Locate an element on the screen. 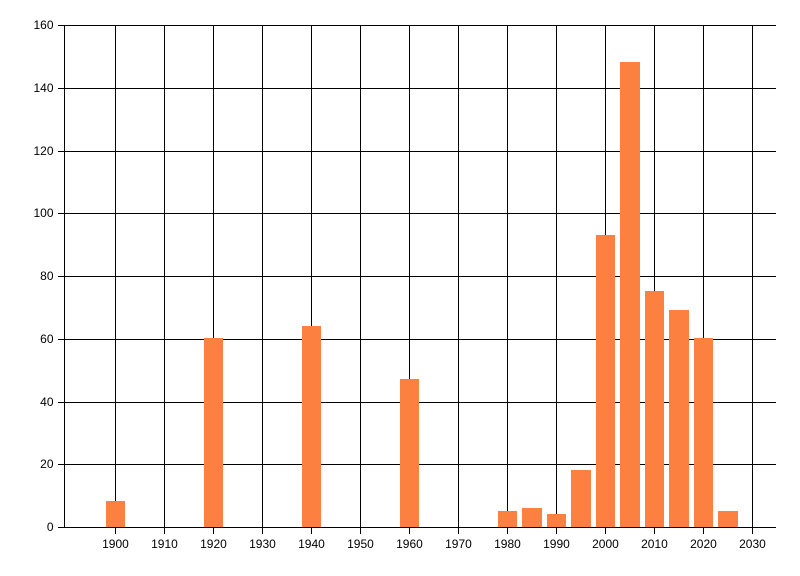  v-gridline-1970 is located at coordinates (459, 276).